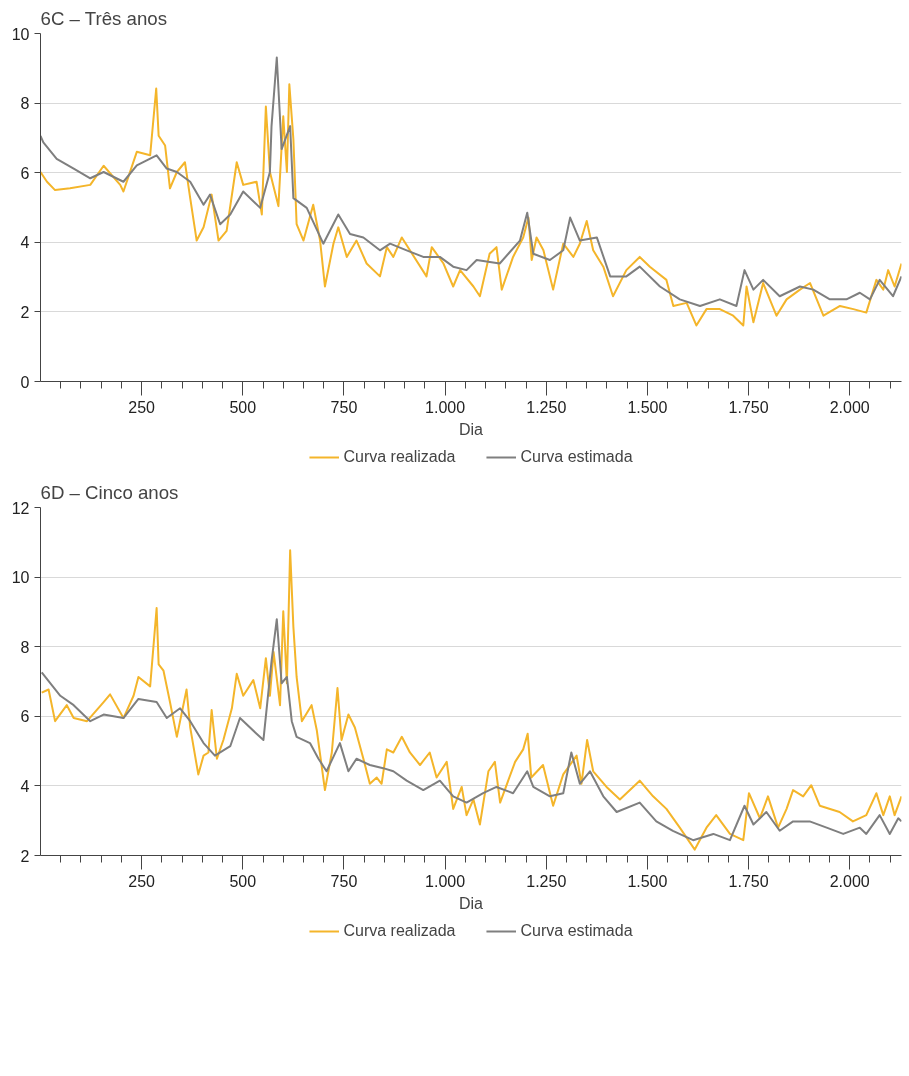 This screenshot has width=909, height=1076. Describe the element at coordinates (25, 382) in the screenshot. I see `y-tick-label: 0` at that location.